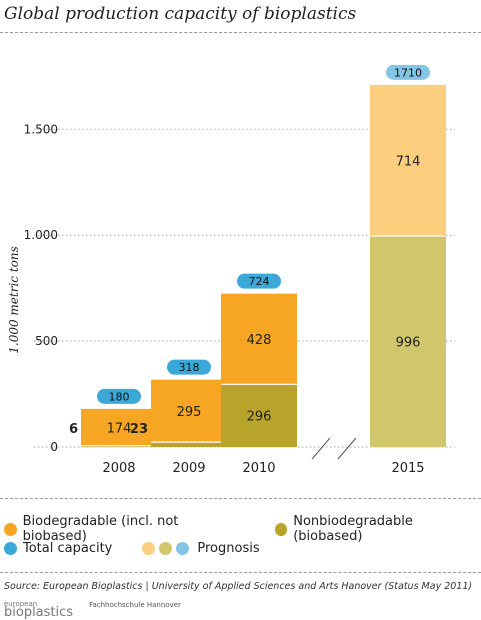 This screenshot has height=620, width=481. What do you see at coordinates (240, 572) in the screenshot?
I see `source-top-rule` at bounding box center [240, 572].